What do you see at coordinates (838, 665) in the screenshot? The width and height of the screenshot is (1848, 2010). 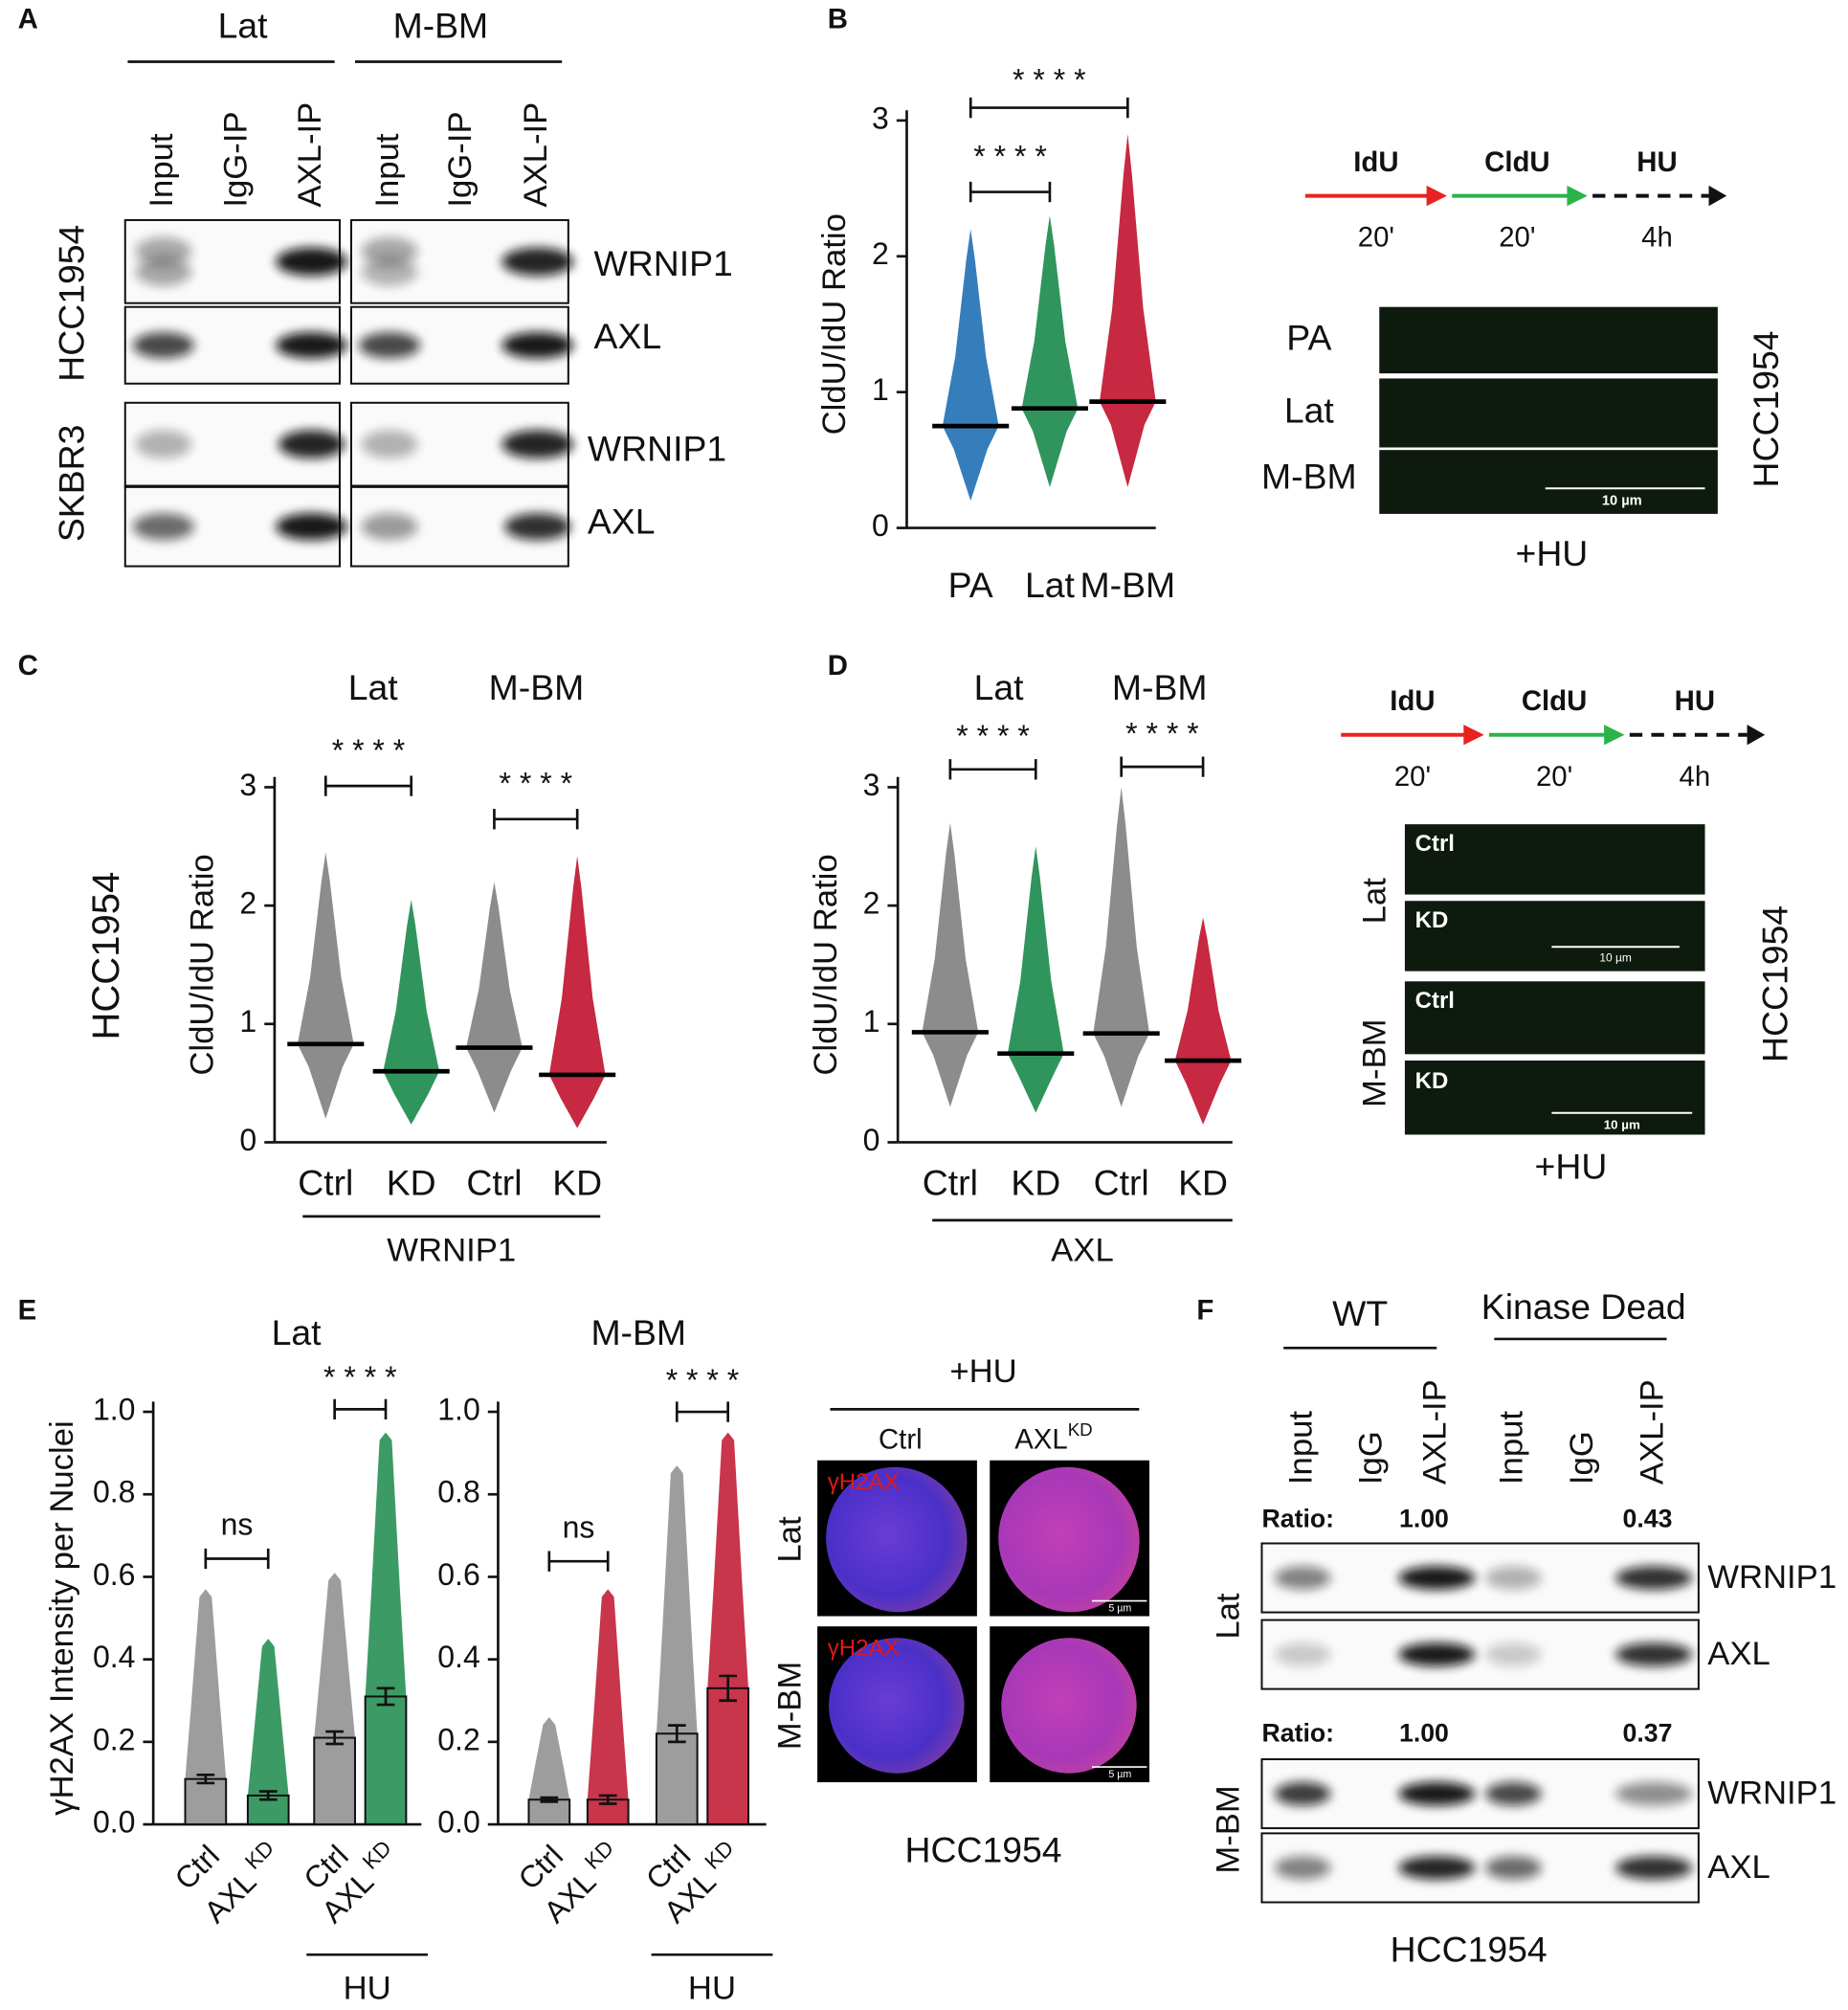 I see `panel-label: D` at bounding box center [838, 665].